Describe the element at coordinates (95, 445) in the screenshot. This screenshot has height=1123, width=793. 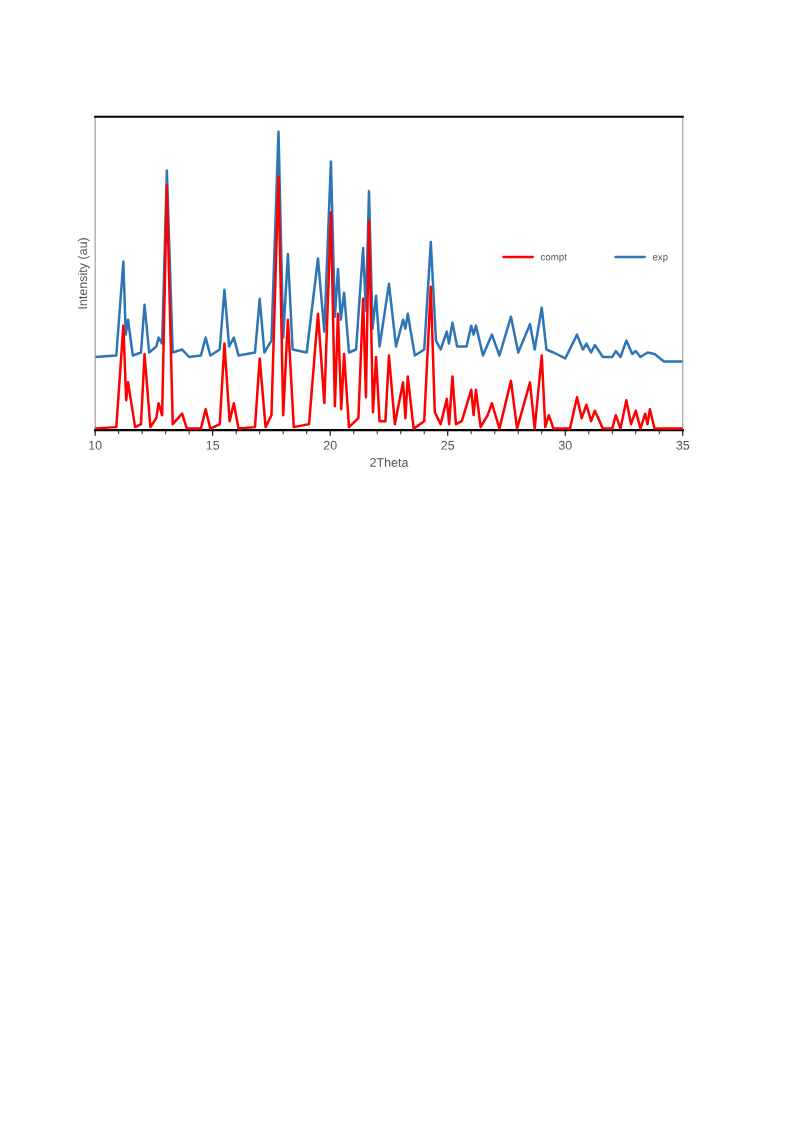
I see `x-tick-label: 10` at that location.